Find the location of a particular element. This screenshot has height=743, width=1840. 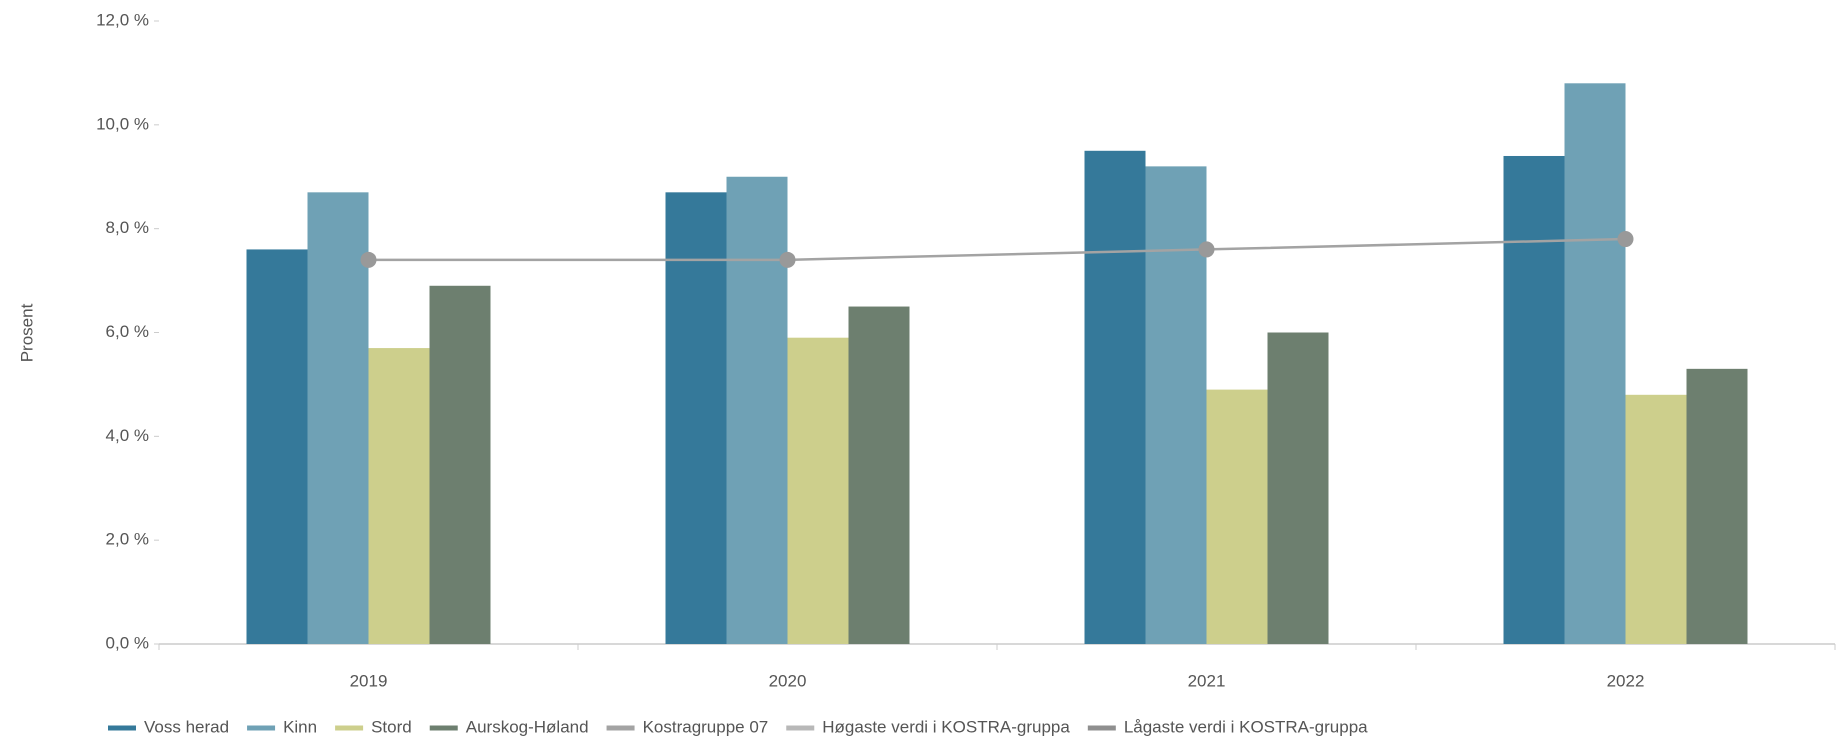

x-tick-label: 2020 is located at coordinates (788, 680).